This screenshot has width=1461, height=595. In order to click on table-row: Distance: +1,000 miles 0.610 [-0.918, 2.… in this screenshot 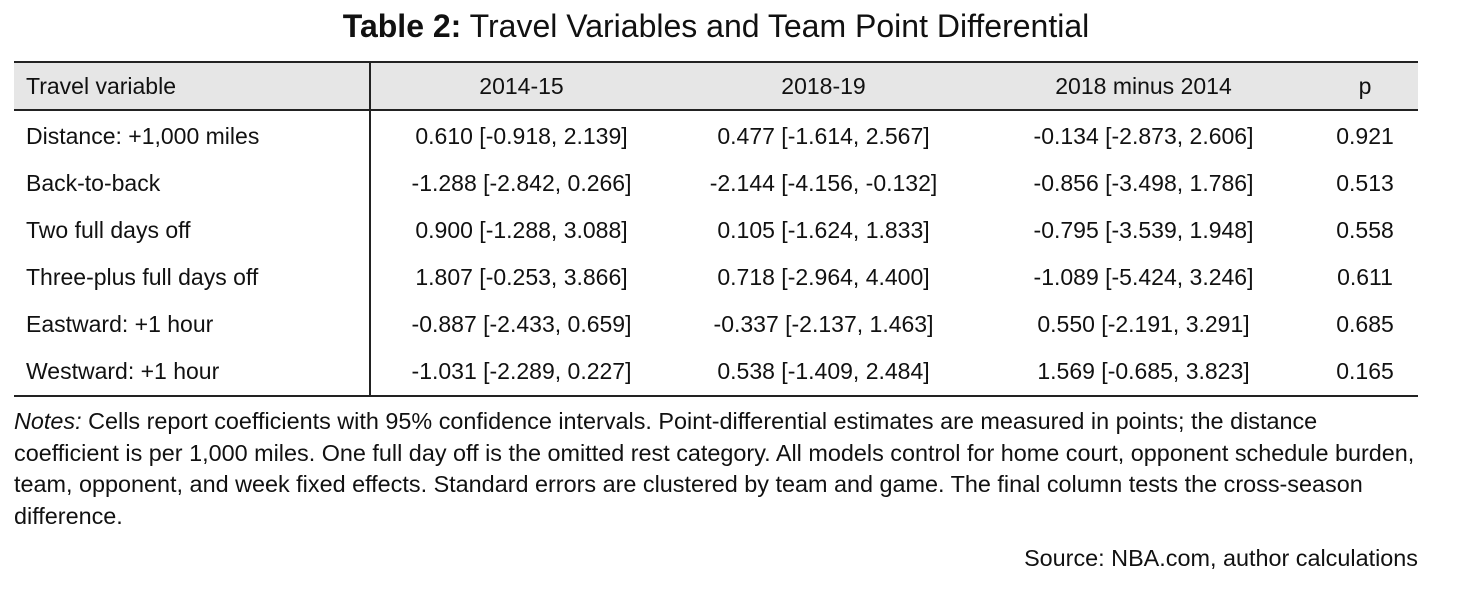, I will do `click(716, 135)`.